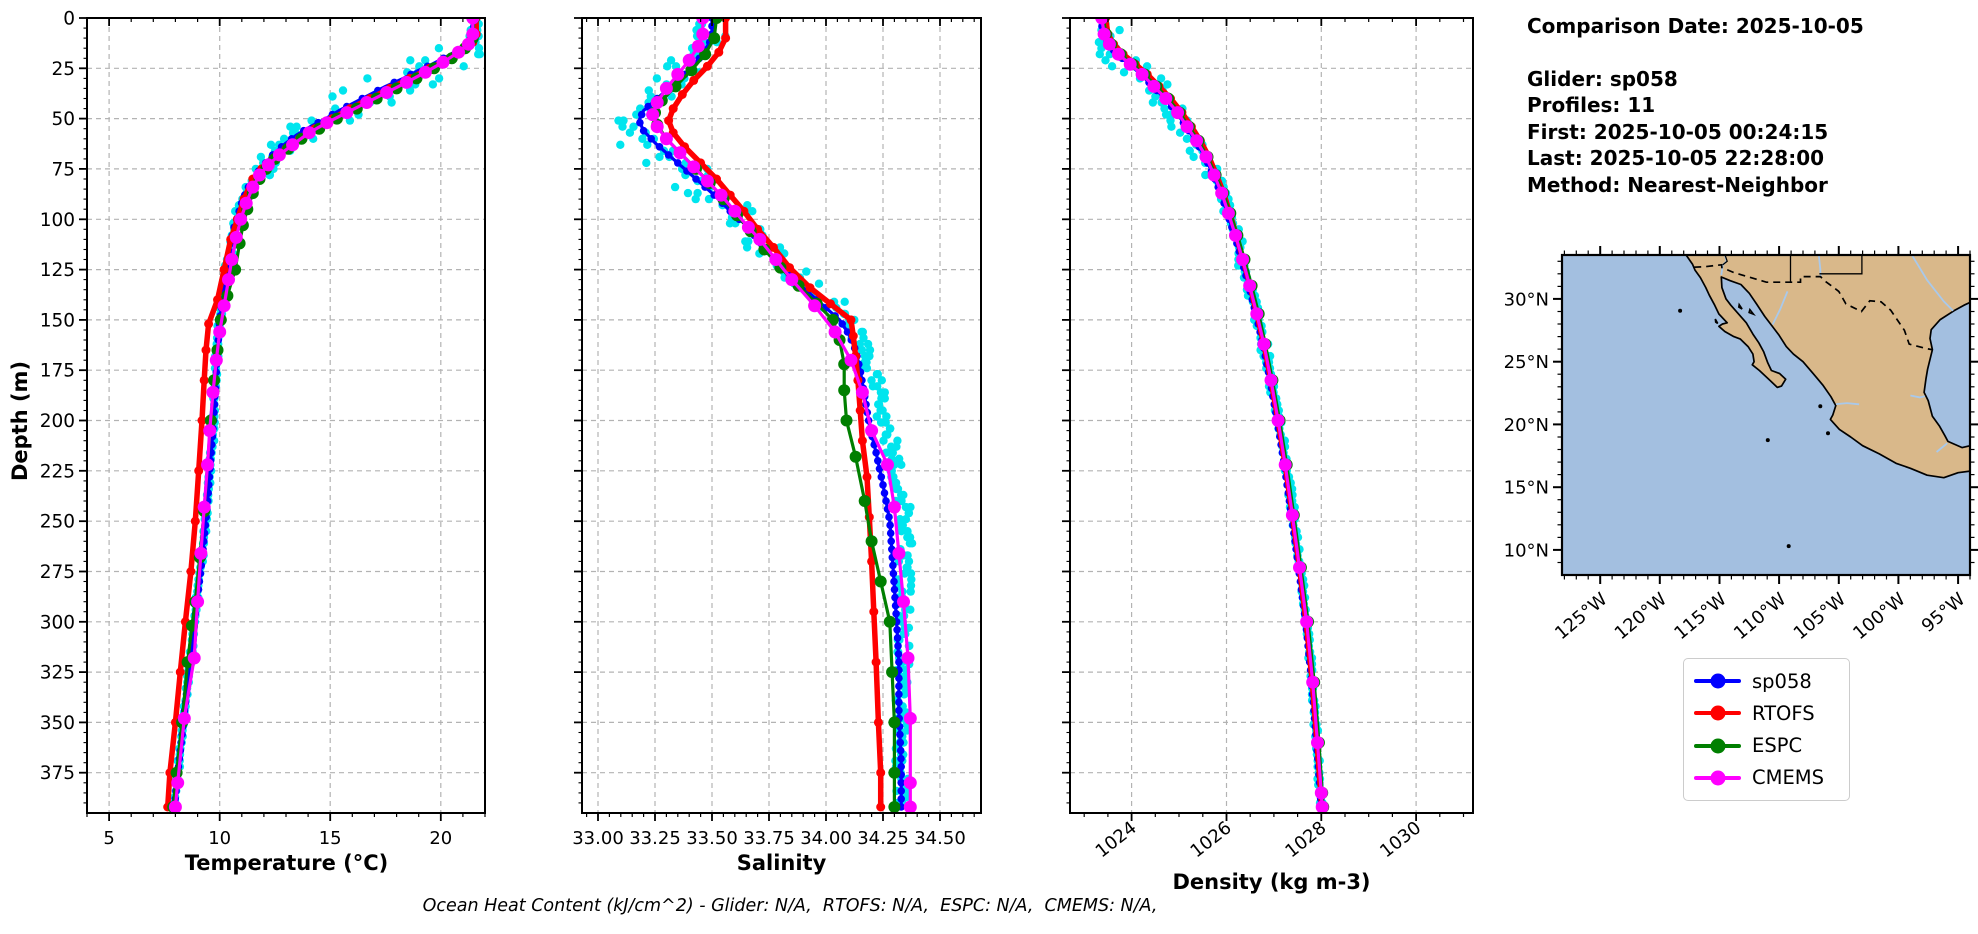  What do you see at coordinates (1400, 839) in the screenshot?
I see `x-tick-label: 1030` at bounding box center [1400, 839].